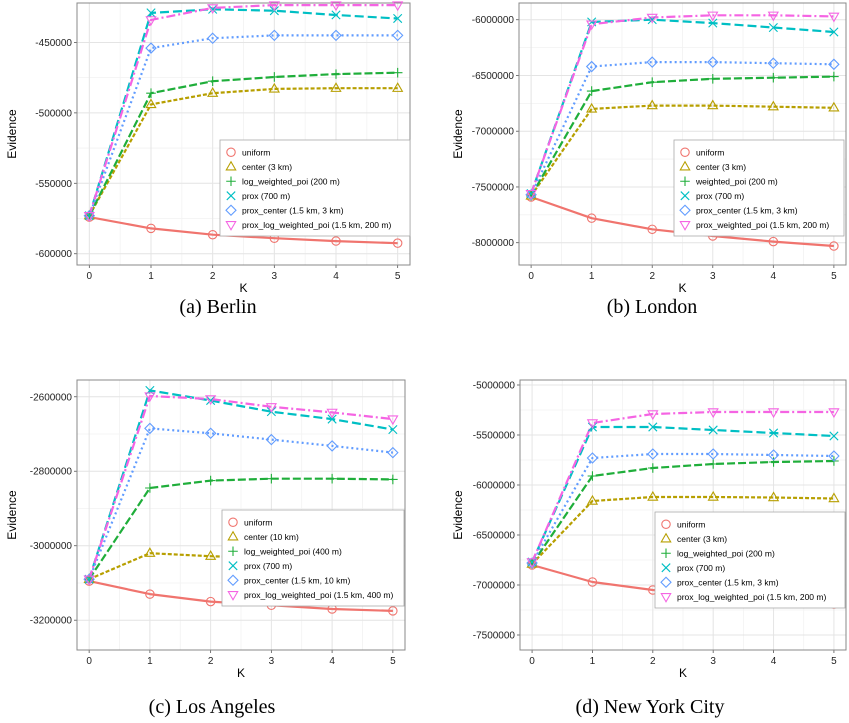 The width and height of the screenshot is (849, 723). What do you see at coordinates (834, 276) in the screenshot?
I see `x-tick-label: 5` at bounding box center [834, 276].